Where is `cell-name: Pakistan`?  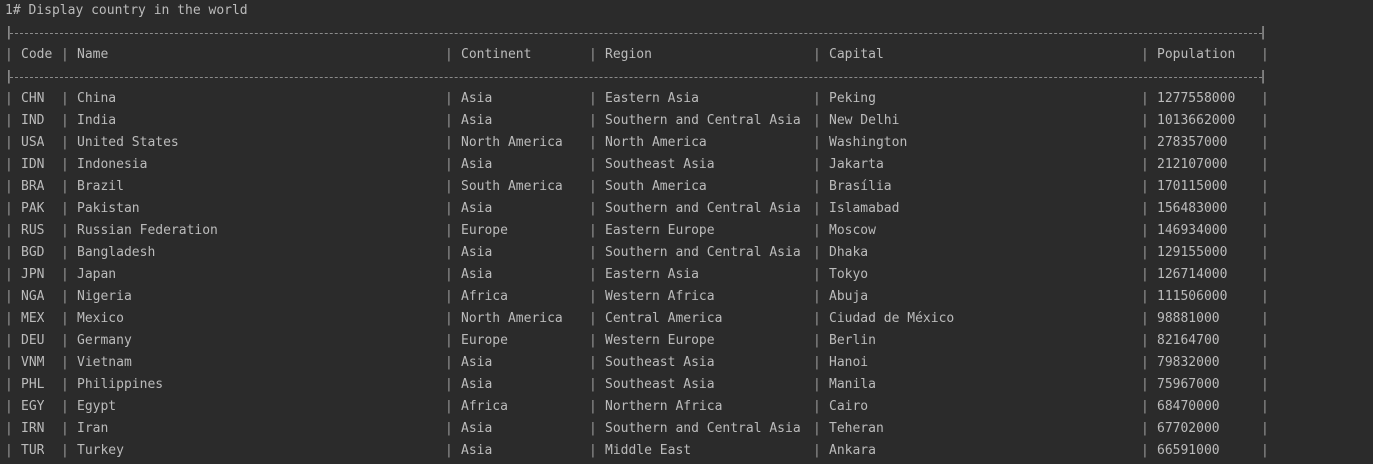 cell-name: Pakistan is located at coordinates (108, 208).